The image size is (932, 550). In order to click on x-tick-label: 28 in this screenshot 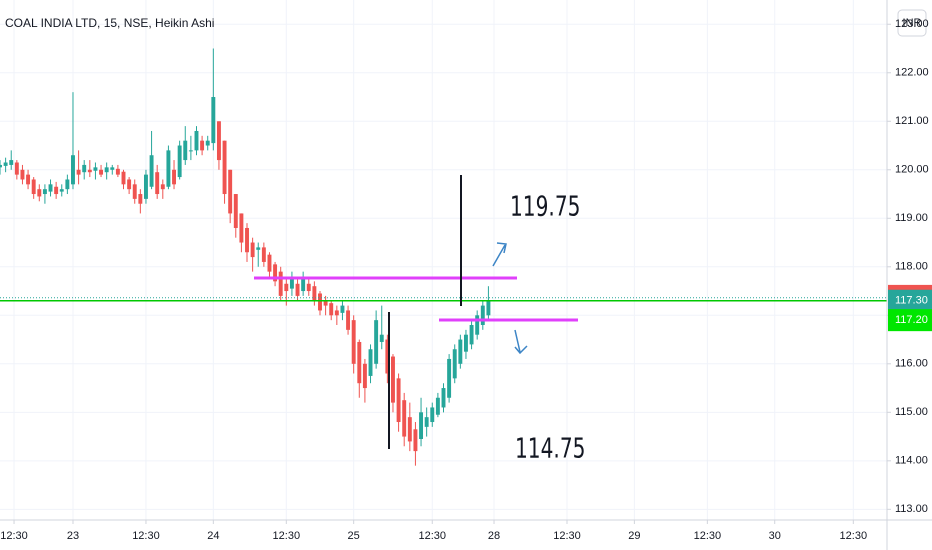, I will do `click(494, 536)`.